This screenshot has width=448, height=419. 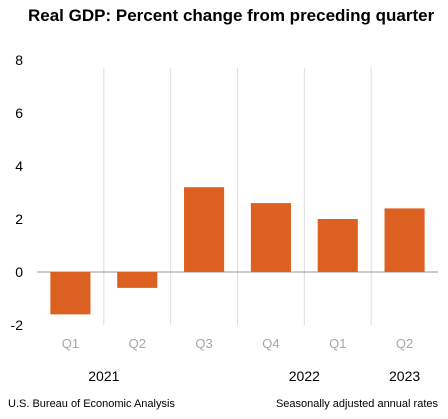 I want to click on source-note: U.S. Bureau of Economic Analysis, so click(x=91, y=404).